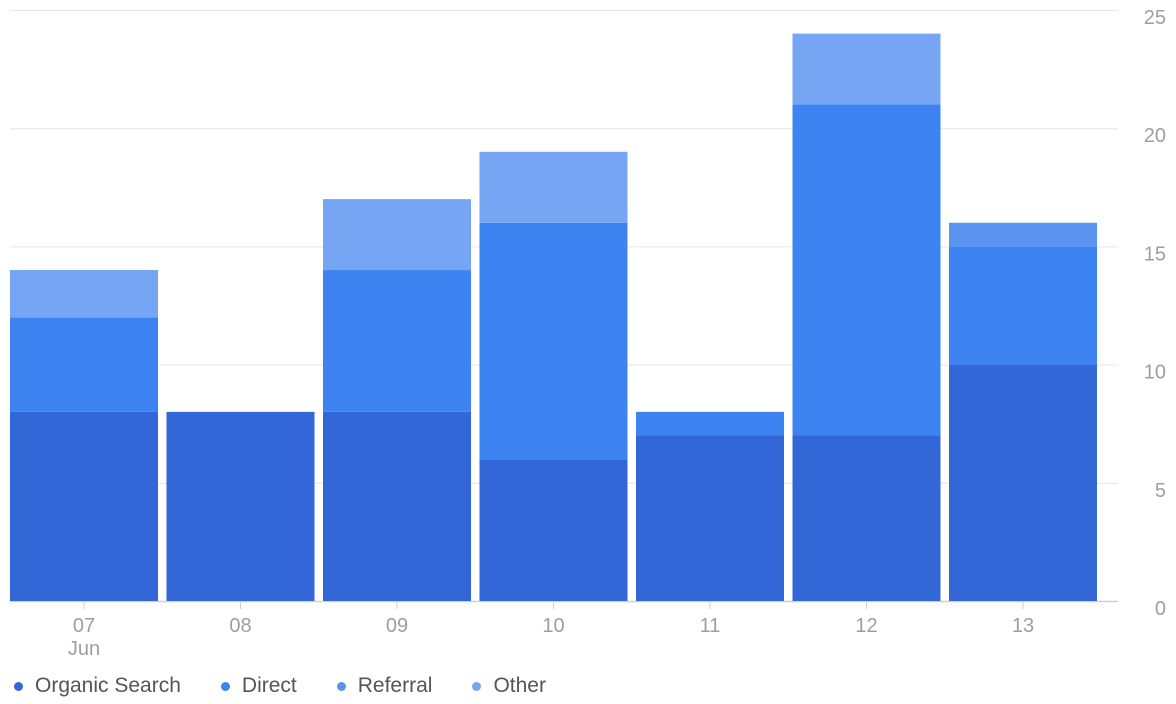 The image size is (1176, 704). I want to click on legend-item-other: Other, so click(509, 686).